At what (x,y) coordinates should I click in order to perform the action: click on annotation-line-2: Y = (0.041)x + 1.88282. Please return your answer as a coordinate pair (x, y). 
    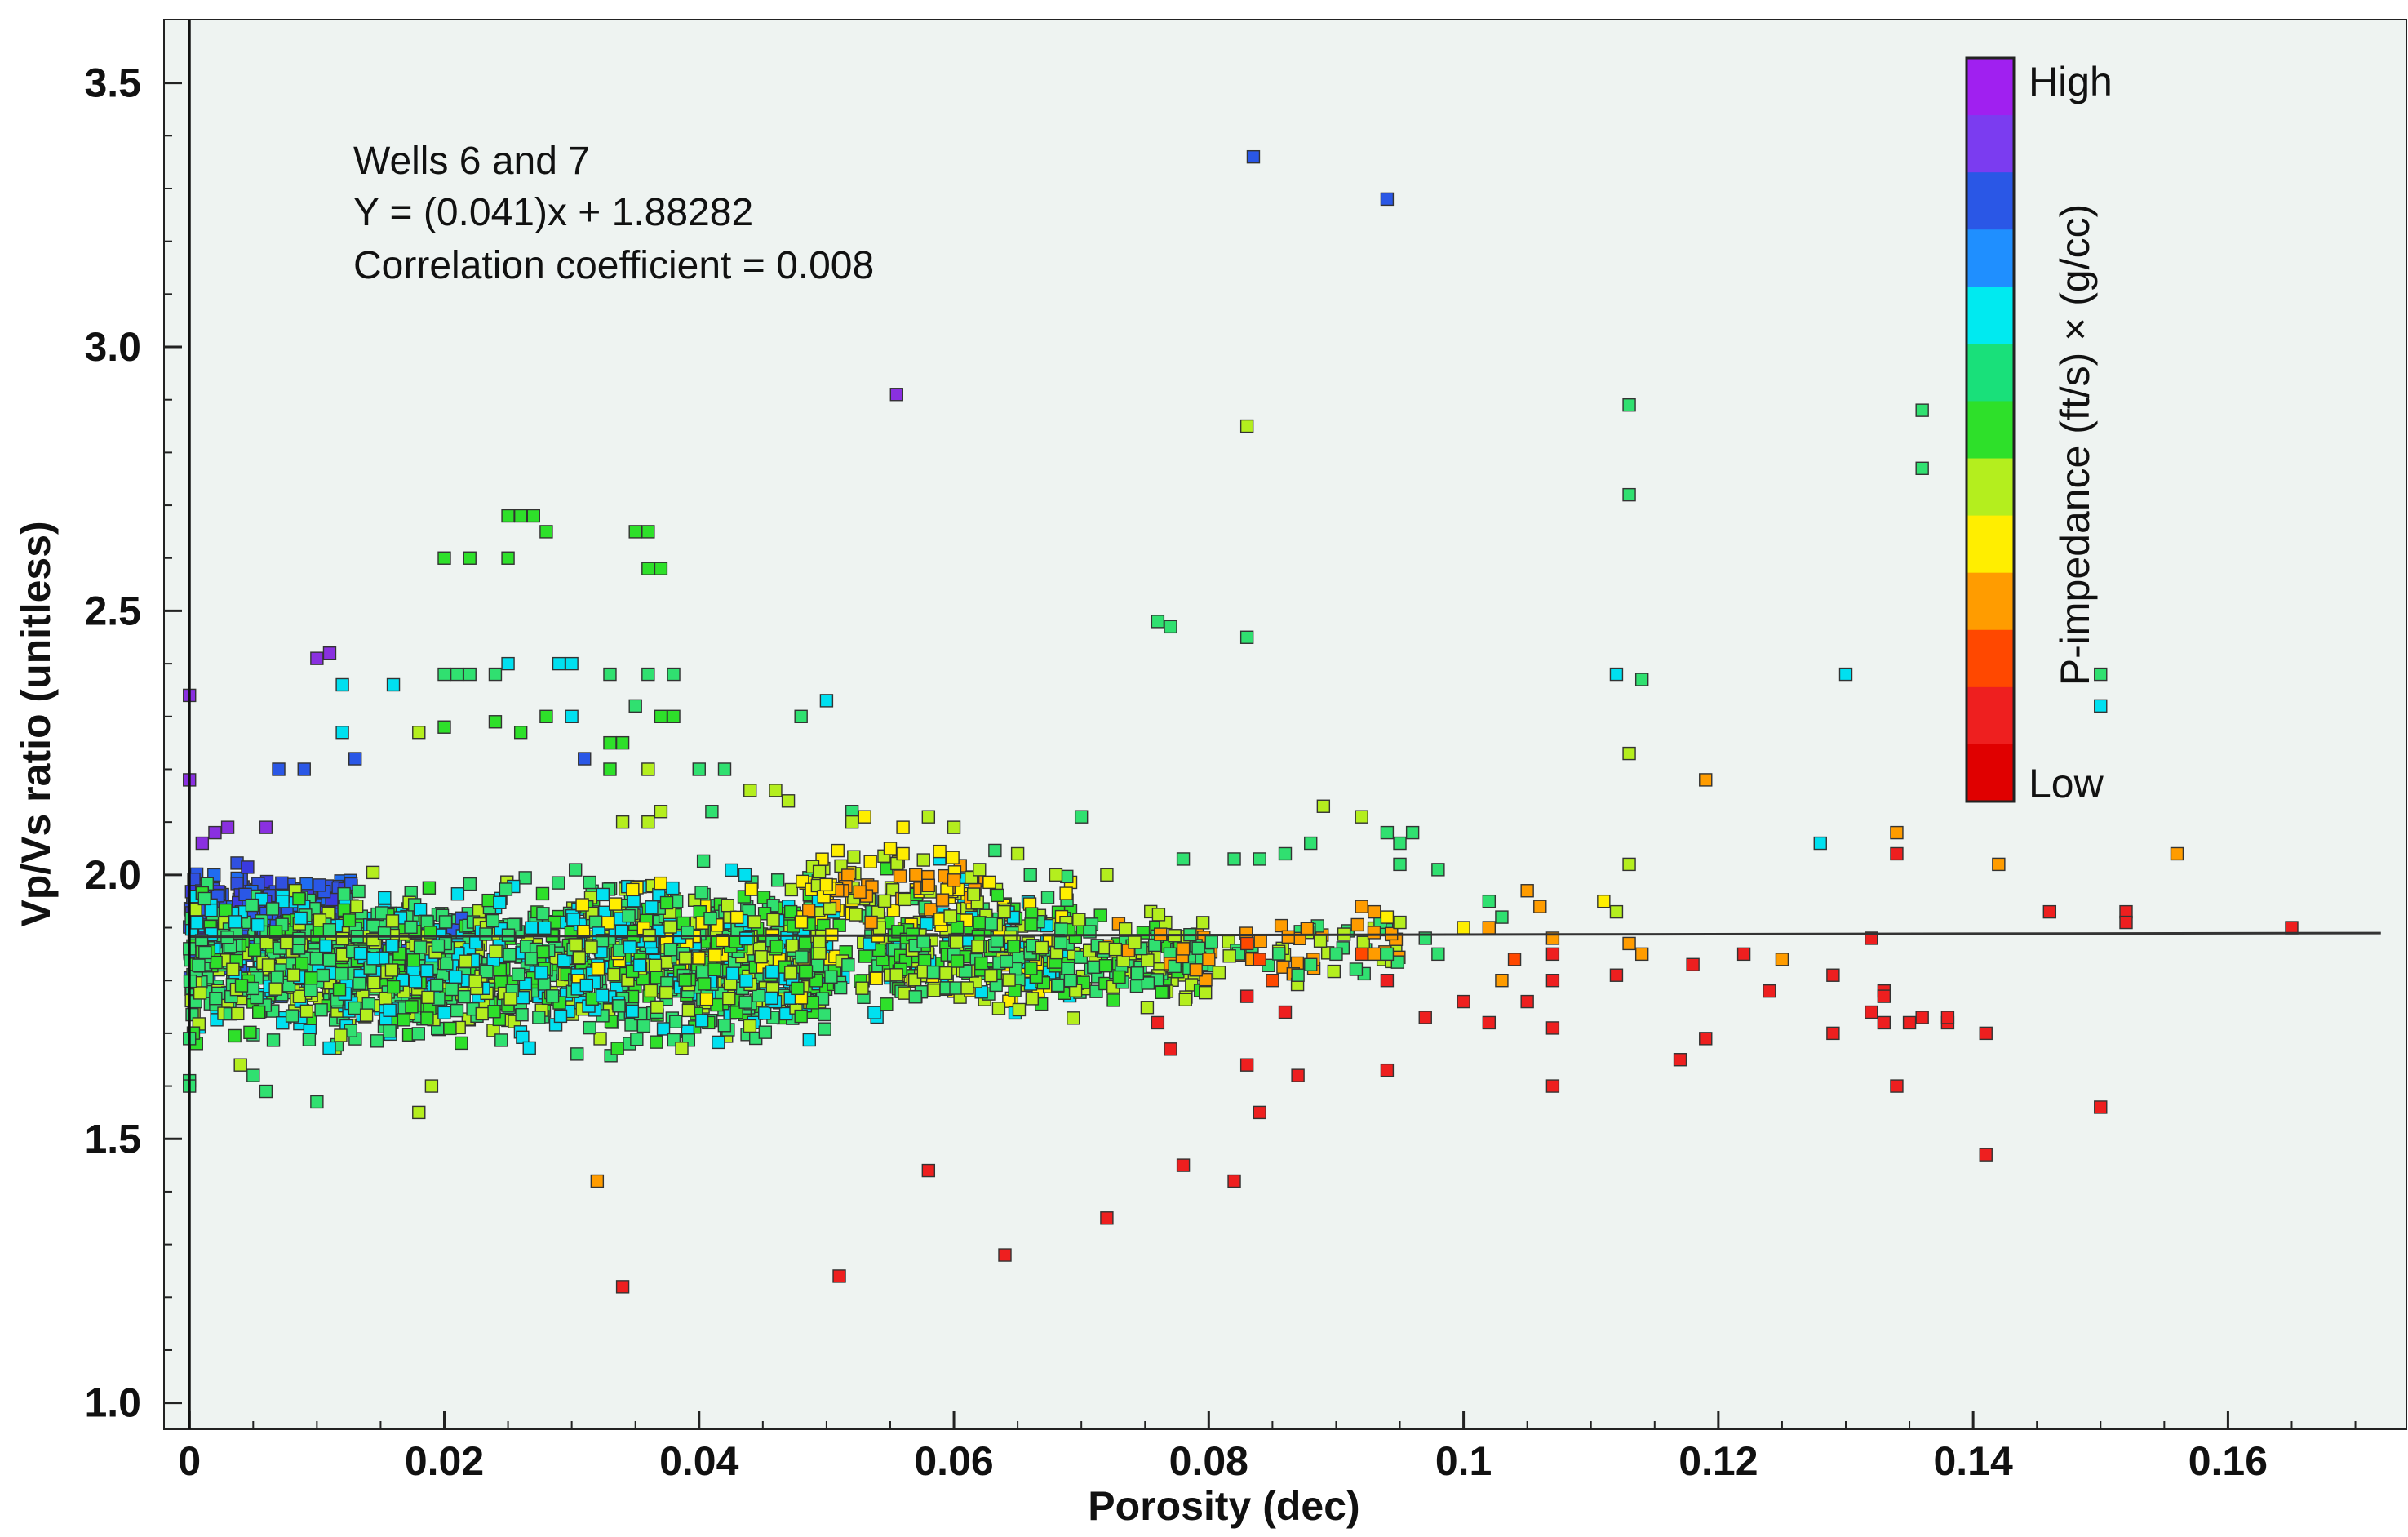
    Looking at the image, I should click on (553, 213).